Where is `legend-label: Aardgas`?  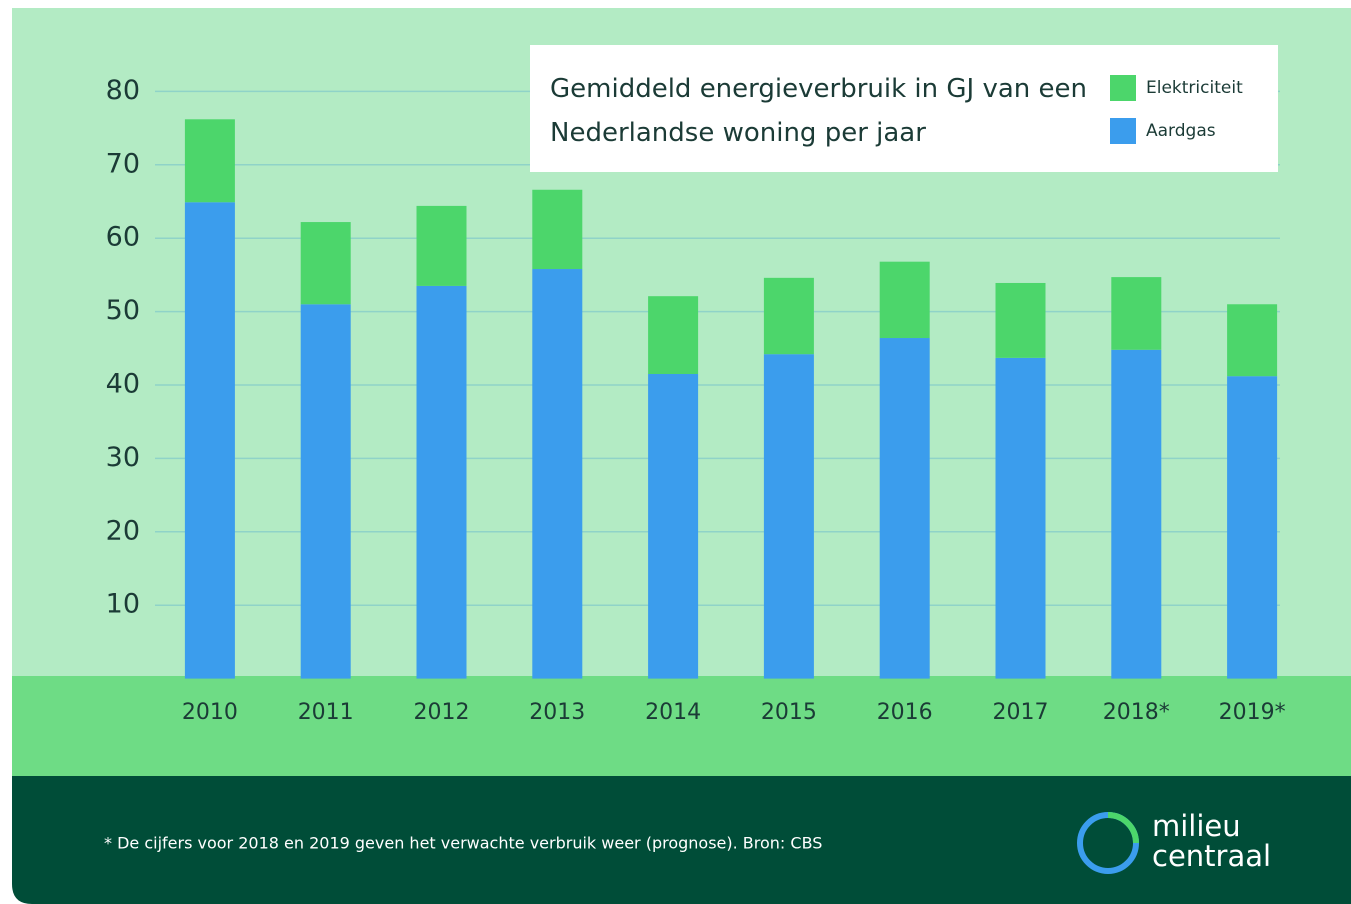 legend-label: Aardgas is located at coordinates (1181, 131).